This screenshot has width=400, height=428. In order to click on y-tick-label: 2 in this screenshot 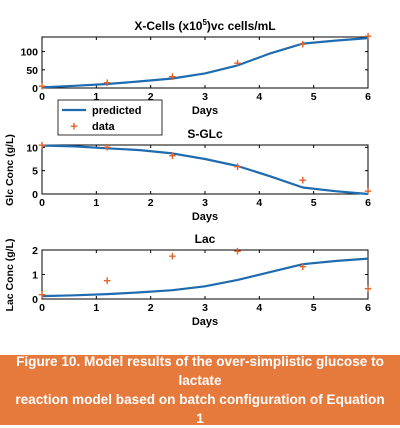, I will do `click(35, 251)`.